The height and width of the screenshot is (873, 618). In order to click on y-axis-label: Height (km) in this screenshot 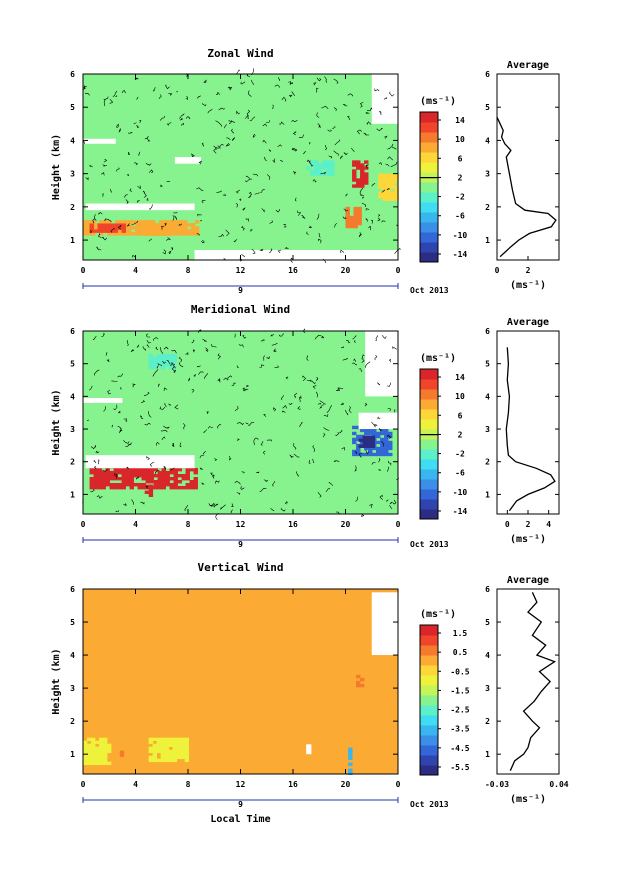, I will do `click(56, 167)`.